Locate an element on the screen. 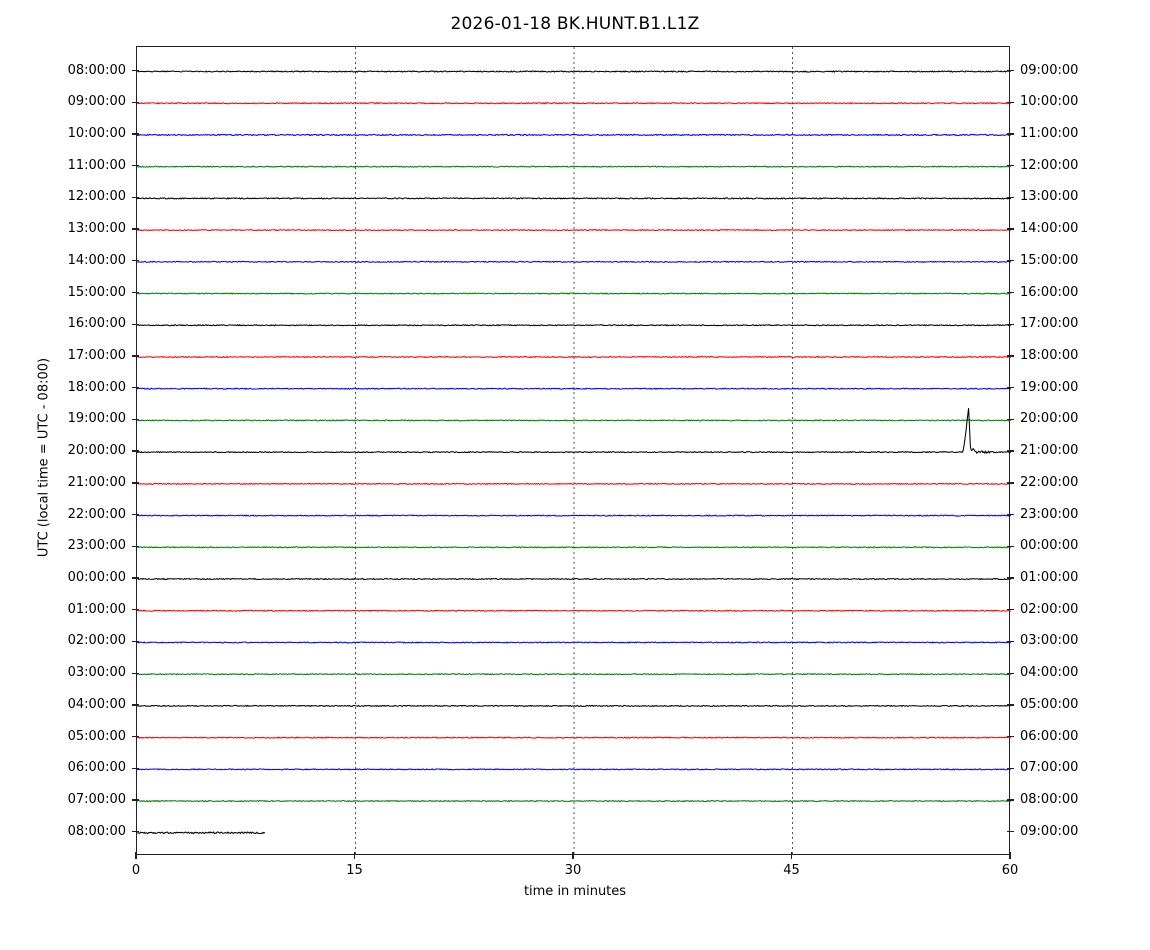 The image size is (1150, 950). right-axis-tick-label: 12:00:00 is located at coordinates (1049, 165).